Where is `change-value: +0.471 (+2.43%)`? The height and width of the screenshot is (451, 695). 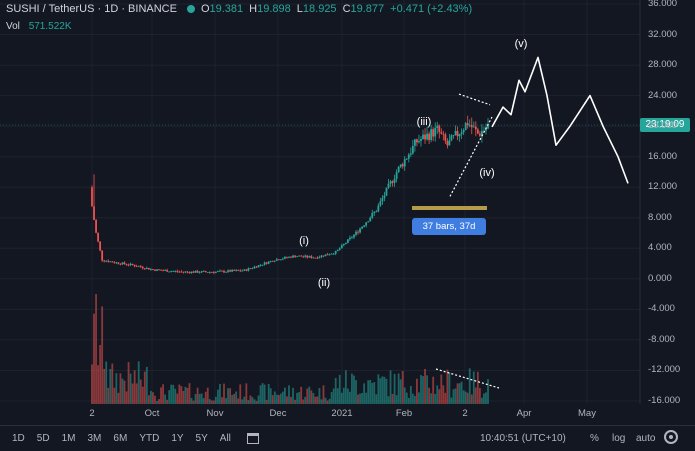 change-value: +0.471 (+2.43%) is located at coordinates (431, 9).